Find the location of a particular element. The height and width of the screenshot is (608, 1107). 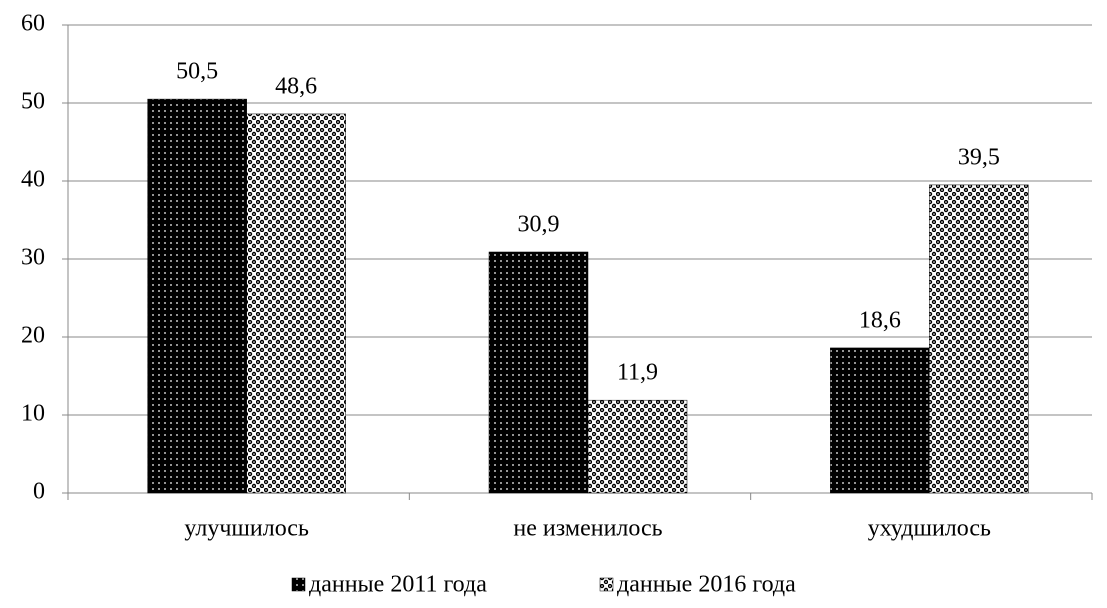

y-tick-label: 20 is located at coordinates (33, 336).